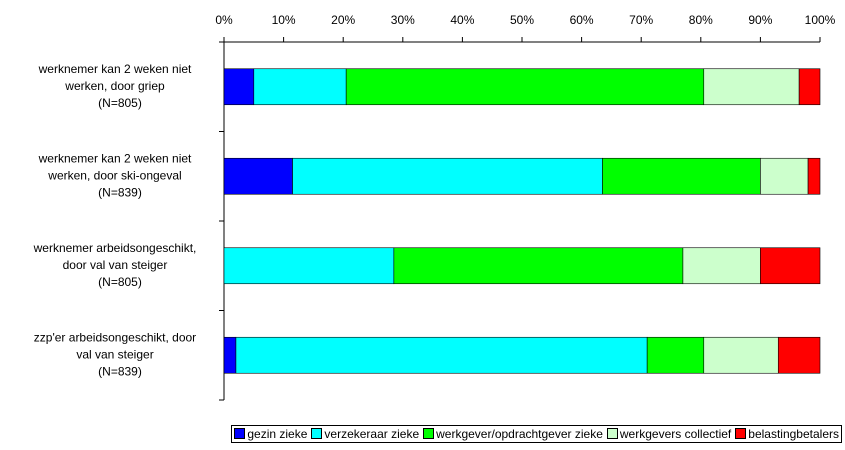  I want to click on legend-item: gezin zieke, so click(270, 434).